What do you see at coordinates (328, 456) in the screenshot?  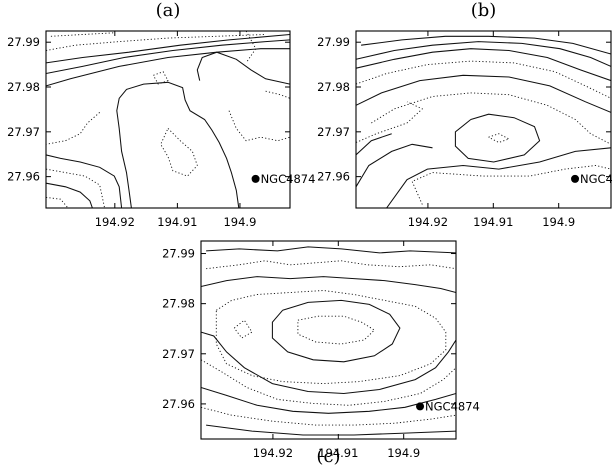 I see `panel-title: (c)` at bounding box center [328, 456].